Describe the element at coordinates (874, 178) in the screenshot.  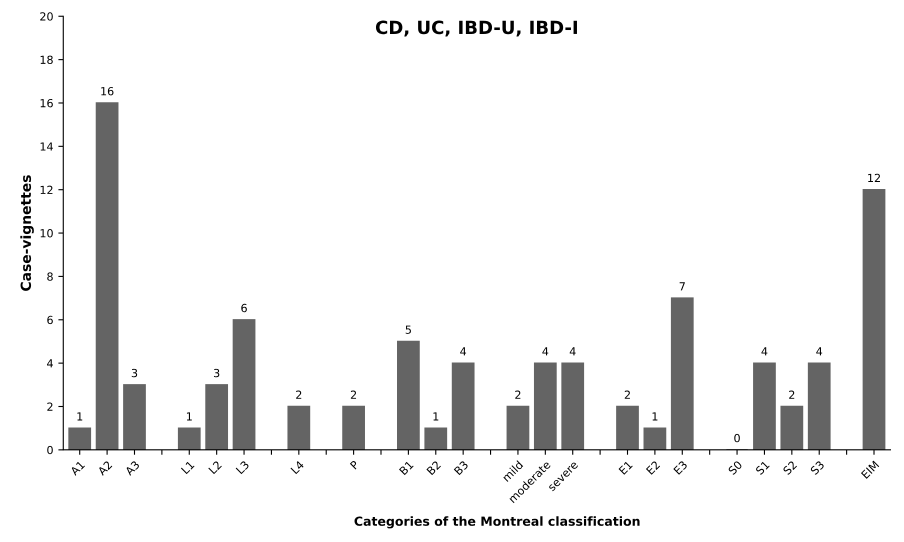
I see `data-label: 12` at that location.